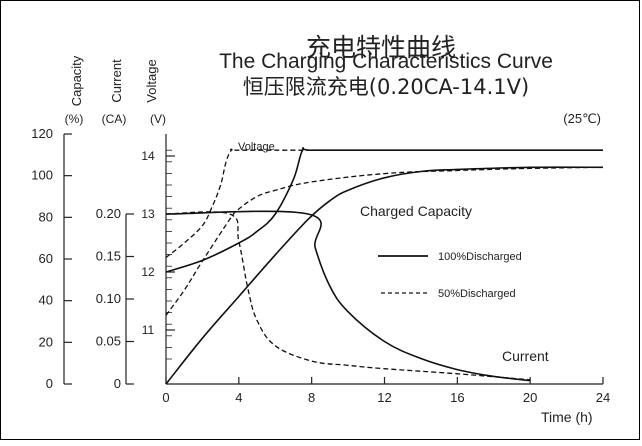 The height and width of the screenshot is (446, 642). What do you see at coordinates (238, 397) in the screenshot?
I see `x-tick-label: 4` at bounding box center [238, 397].